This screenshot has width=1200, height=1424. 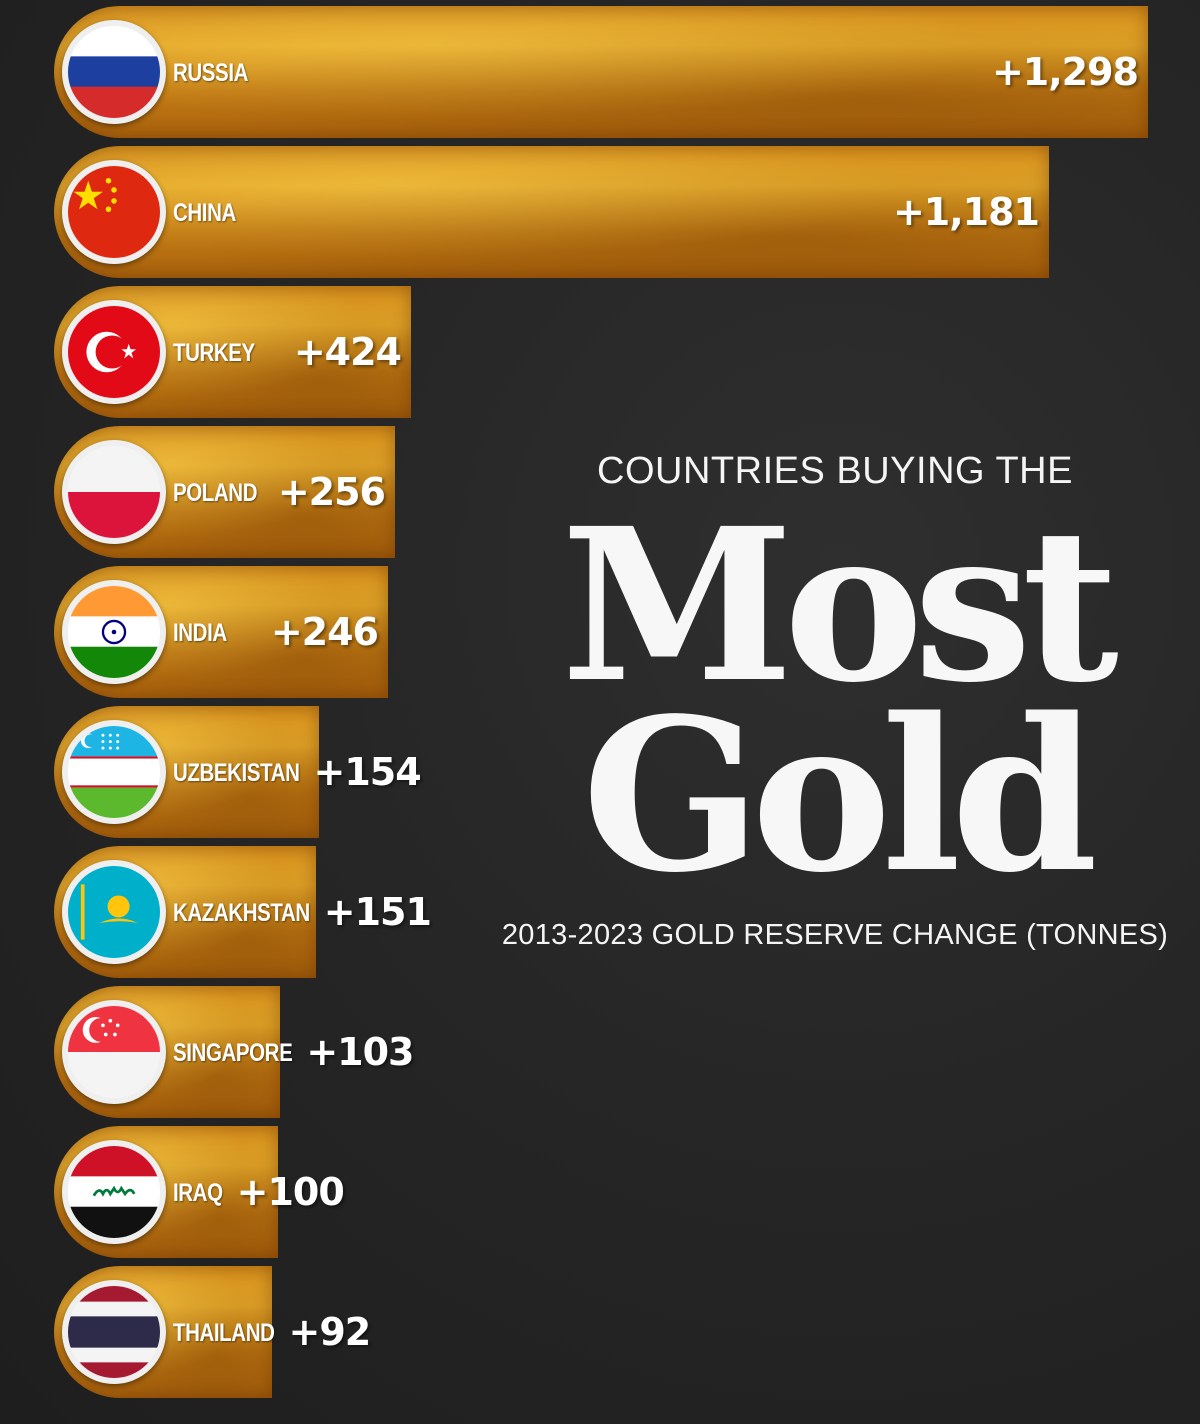 I want to click on value-label-turkey: +424, so click(x=347, y=352).